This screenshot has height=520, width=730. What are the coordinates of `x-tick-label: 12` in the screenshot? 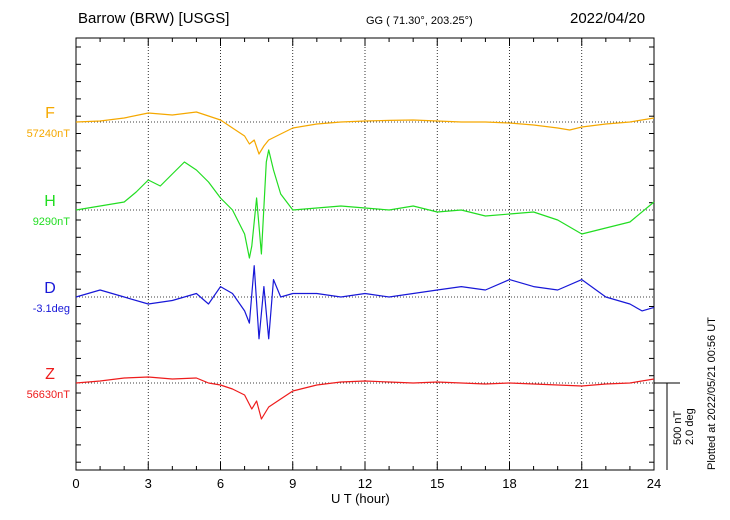 It's located at (365, 483).